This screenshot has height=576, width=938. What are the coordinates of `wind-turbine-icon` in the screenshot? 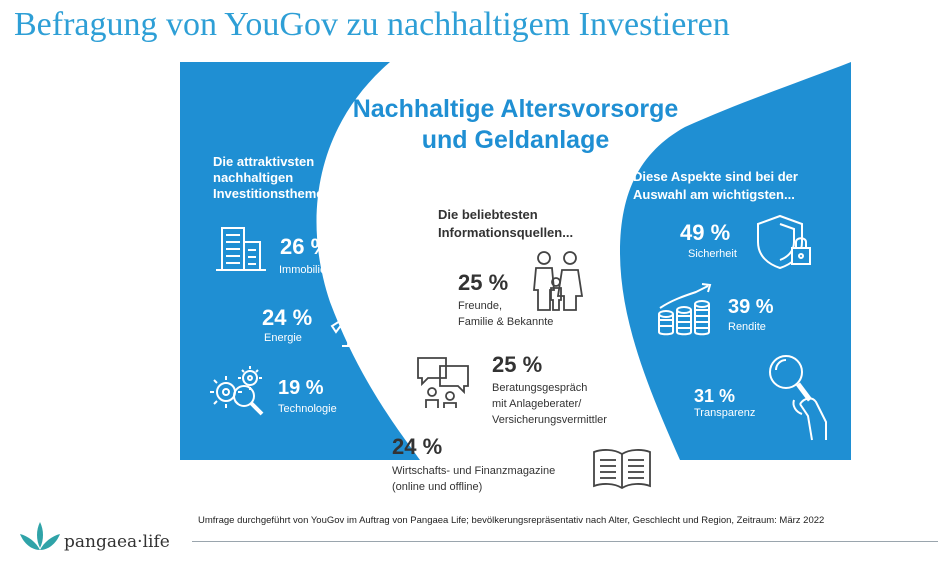 It's located at (352, 319).